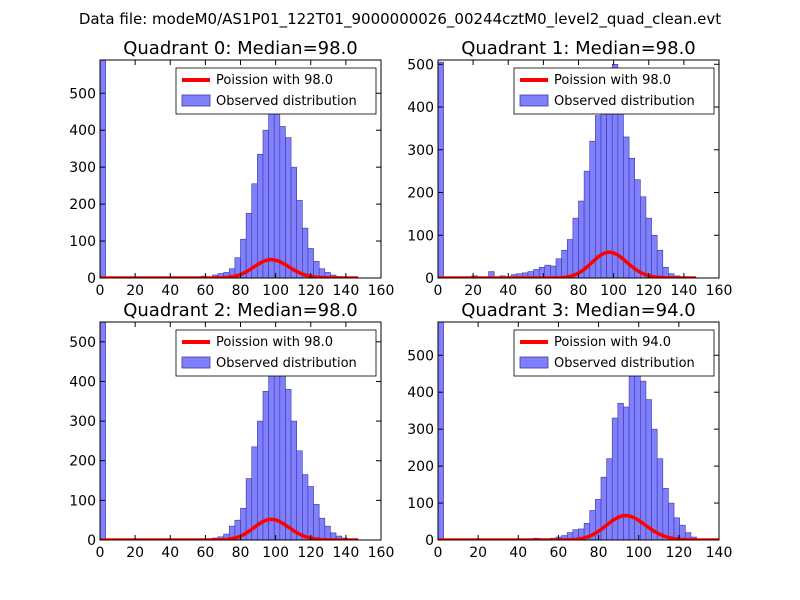  Describe the element at coordinates (578, 48) in the screenshot. I see `panel-title: Quadrant 1: Median=98.0` at that location.